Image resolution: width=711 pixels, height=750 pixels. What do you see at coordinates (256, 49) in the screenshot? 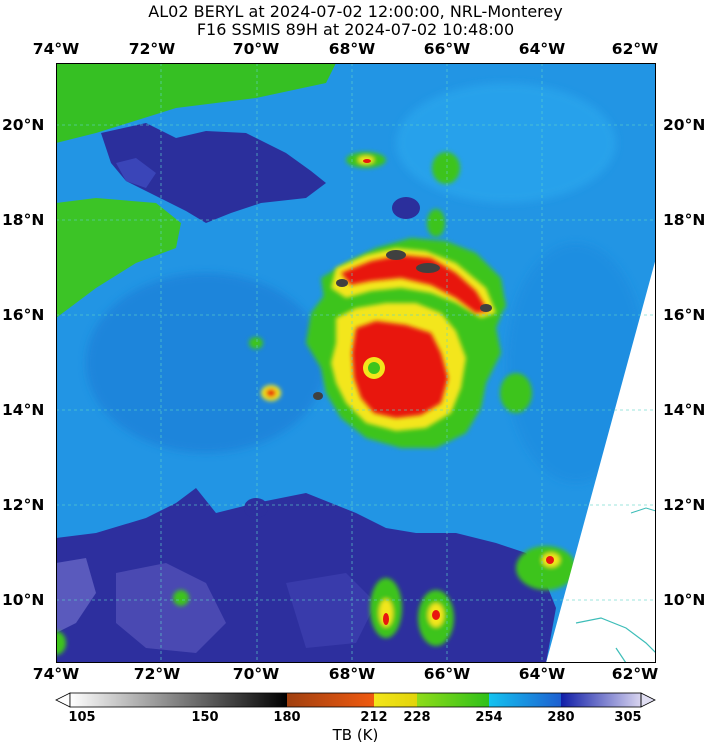
I see `lon-label-top: 70°W` at bounding box center [256, 49].